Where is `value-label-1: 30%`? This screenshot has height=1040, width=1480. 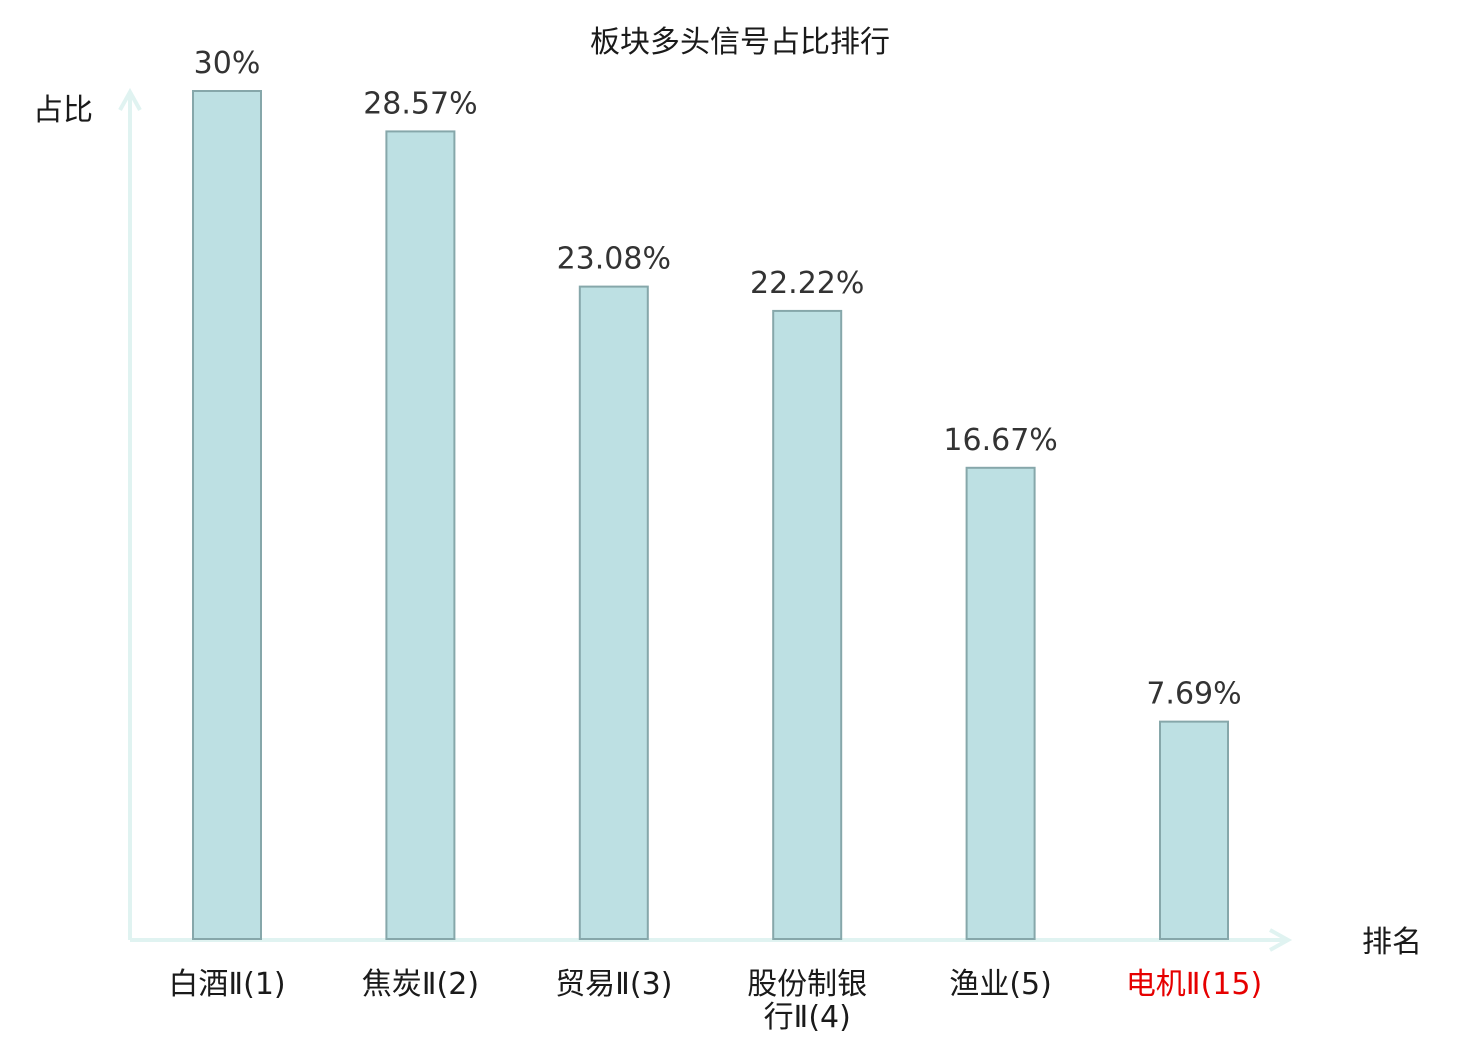 value-label-1: 30% is located at coordinates (227, 63).